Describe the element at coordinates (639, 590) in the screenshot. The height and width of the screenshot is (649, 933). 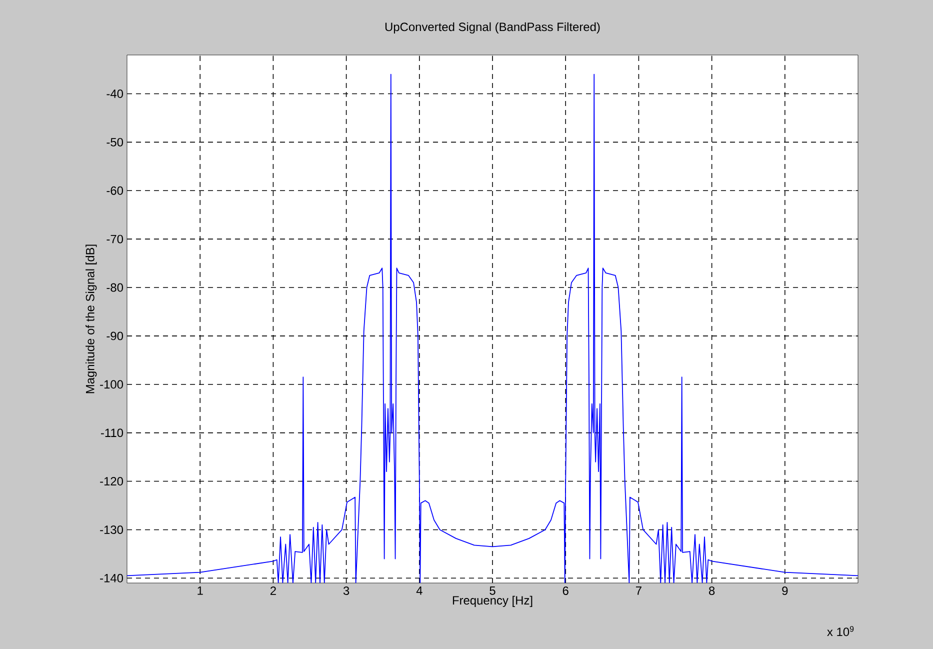
I see `x-tick-label: 7` at that location.